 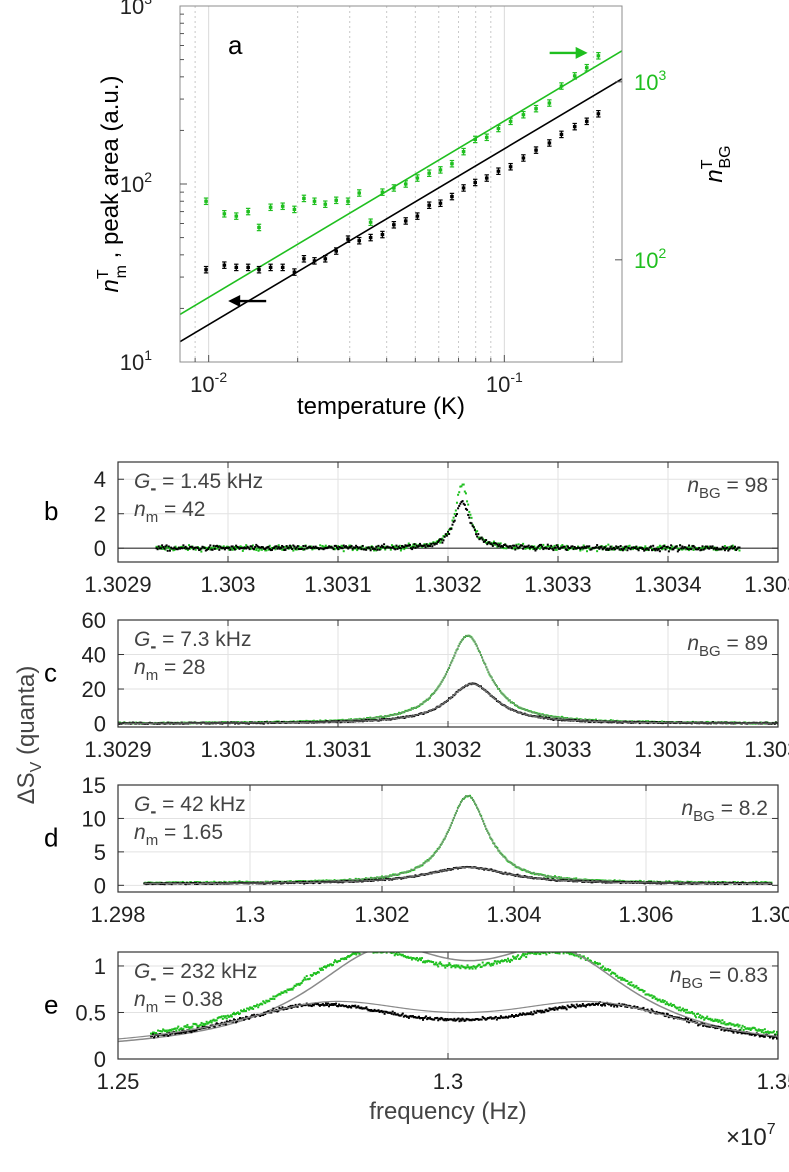 What do you see at coordinates (667, 749) in the screenshot?
I see `x-tick-label: 1.3034` at bounding box center [667, 749].